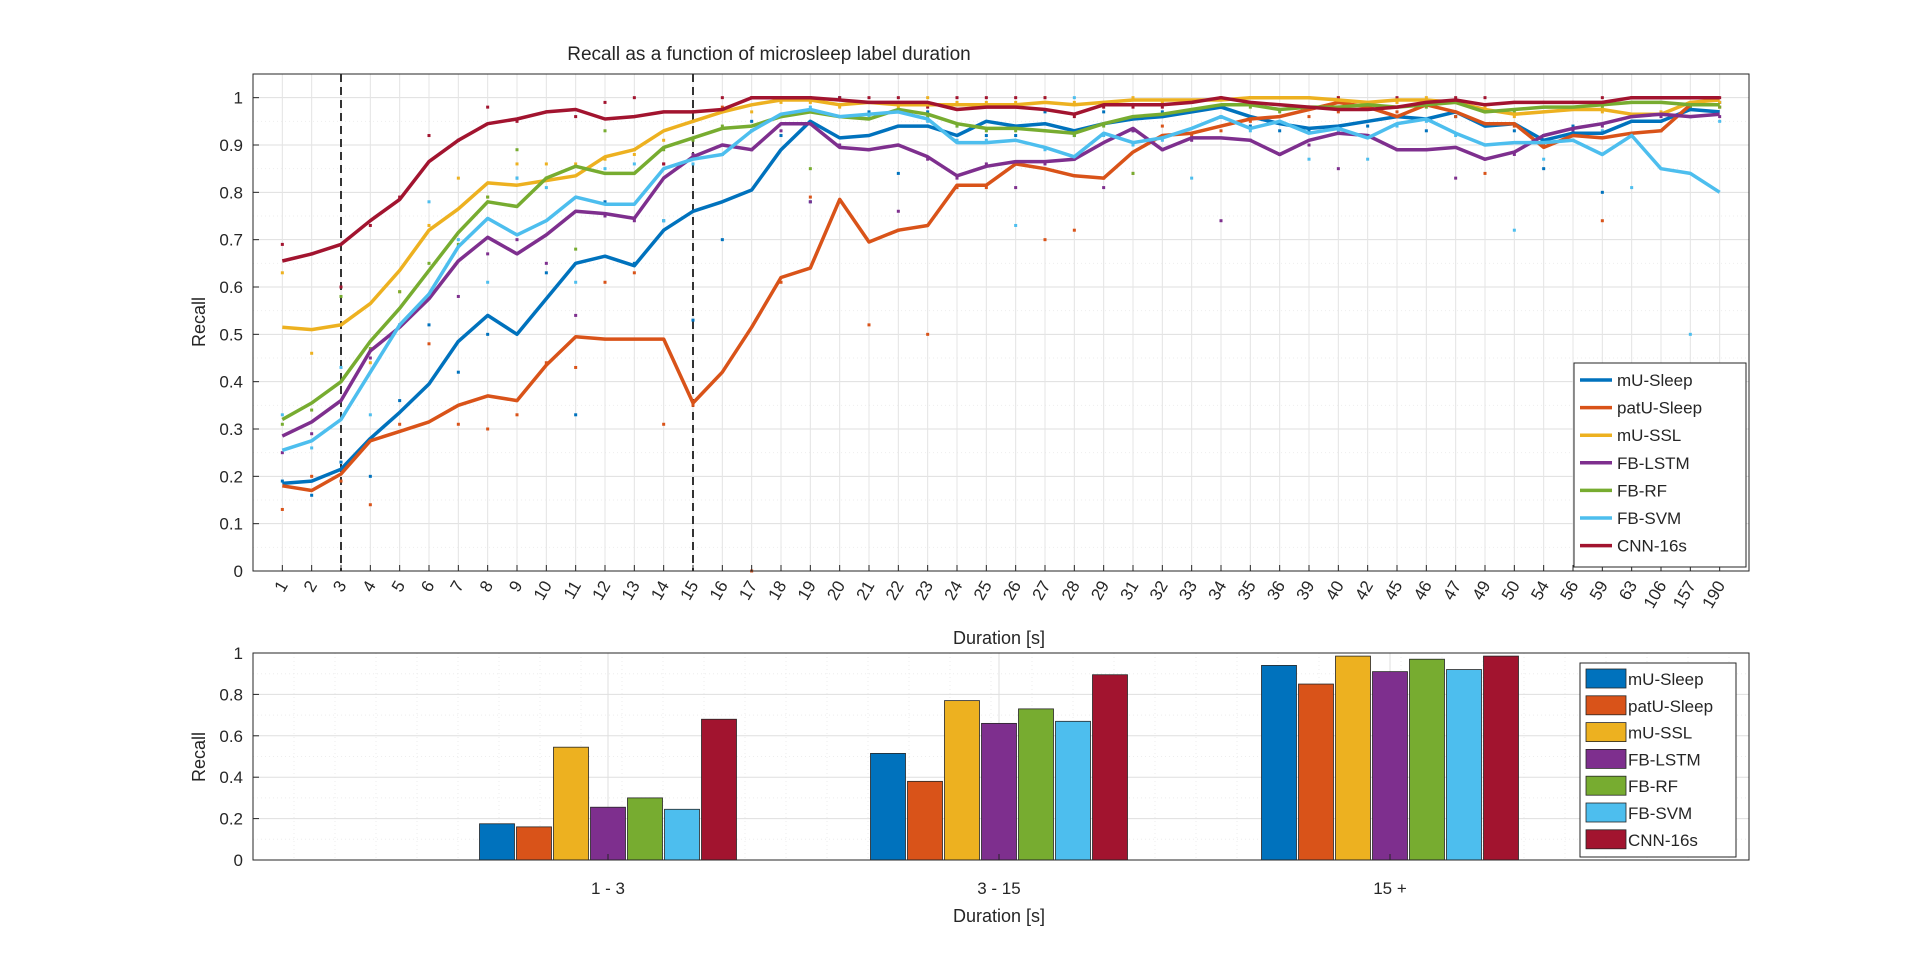 Image resolution: width=1920 pixels, height=963 pixels. I want to click on x-tick-label: 16, so click(719, 591).